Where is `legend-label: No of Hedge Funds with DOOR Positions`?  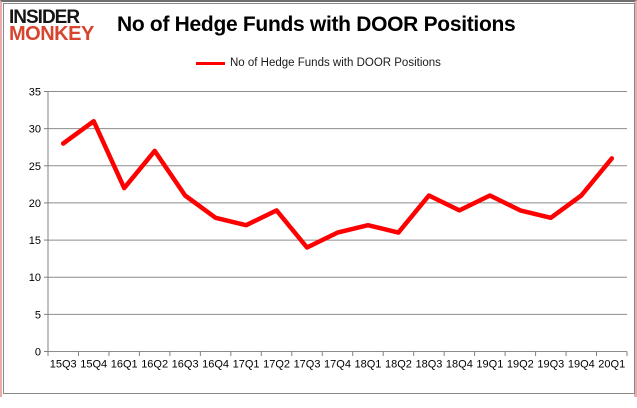 legend-label: No of Hedge Funds with DOOR Positions is located at coordinates (335, 63).